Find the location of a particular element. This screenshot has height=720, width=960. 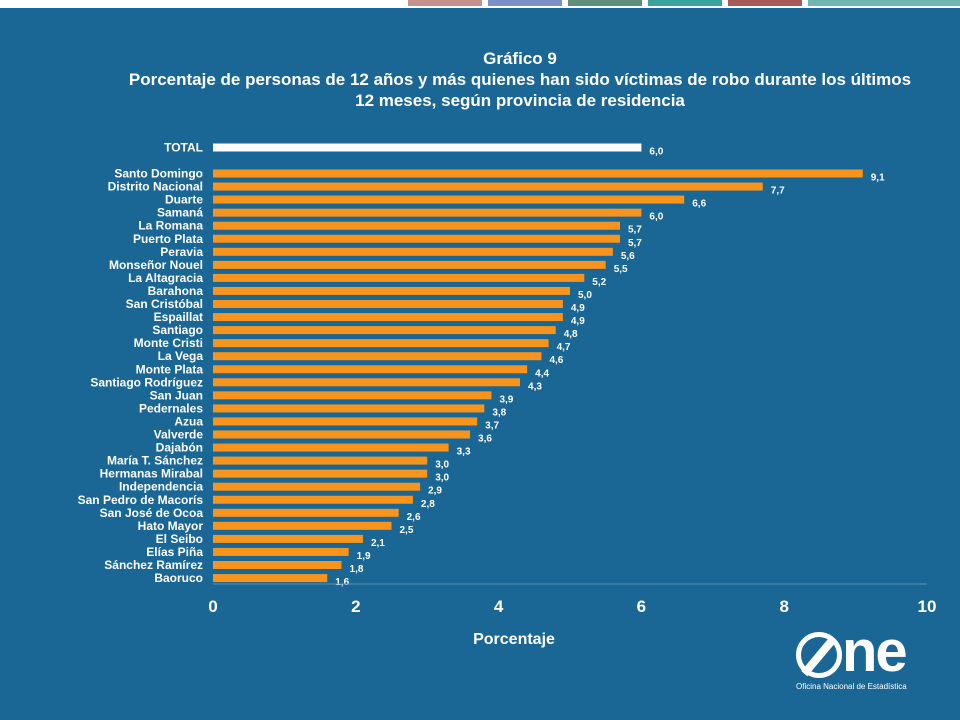

category-label: La Vega is located at coordinates (181, 356).